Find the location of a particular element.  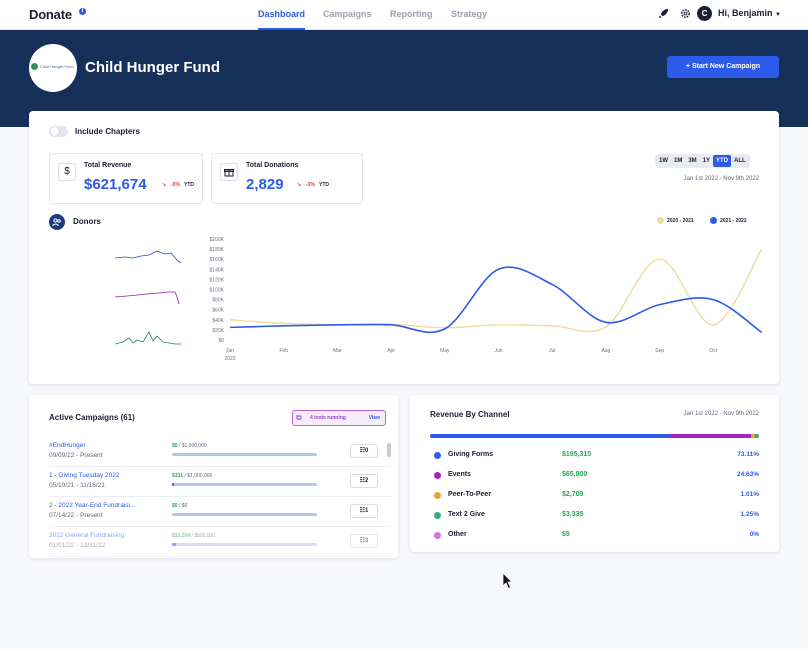

stat-value: 2,829 is located at coordinates (265, 184).